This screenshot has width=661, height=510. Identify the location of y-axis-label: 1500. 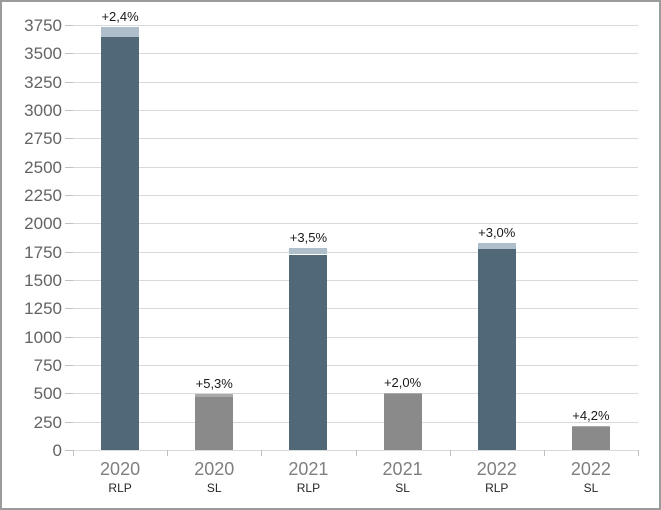
(43, 280).